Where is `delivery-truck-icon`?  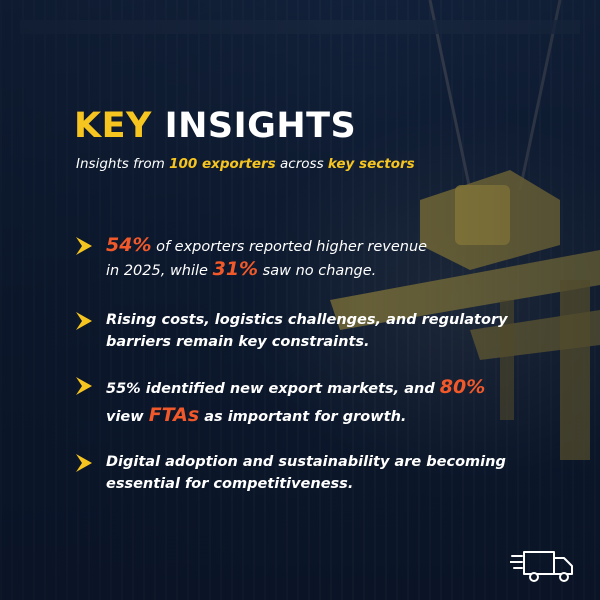
delivery-truck-icon is located at coordinates (541, 566).